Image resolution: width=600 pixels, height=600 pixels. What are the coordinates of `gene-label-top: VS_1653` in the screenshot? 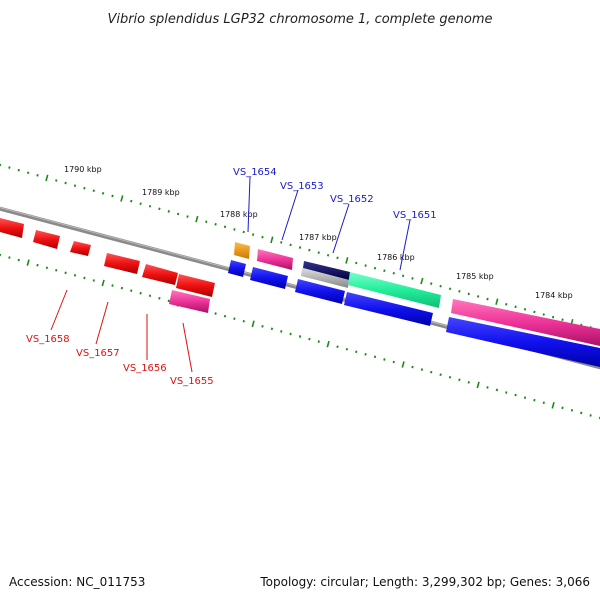 It's located at (302, 186).